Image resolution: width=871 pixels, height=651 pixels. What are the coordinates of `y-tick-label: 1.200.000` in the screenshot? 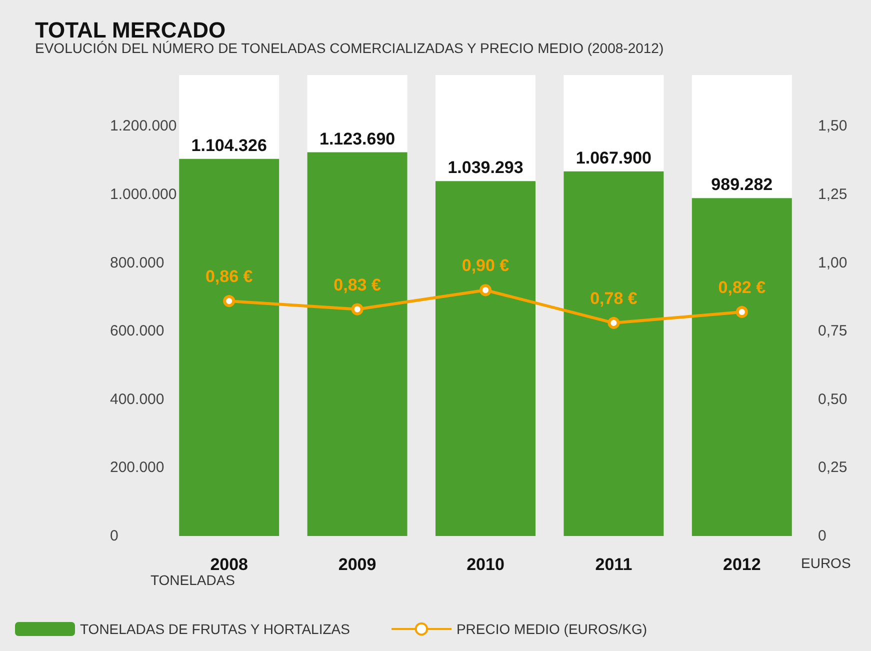 It's located at (143, 126).